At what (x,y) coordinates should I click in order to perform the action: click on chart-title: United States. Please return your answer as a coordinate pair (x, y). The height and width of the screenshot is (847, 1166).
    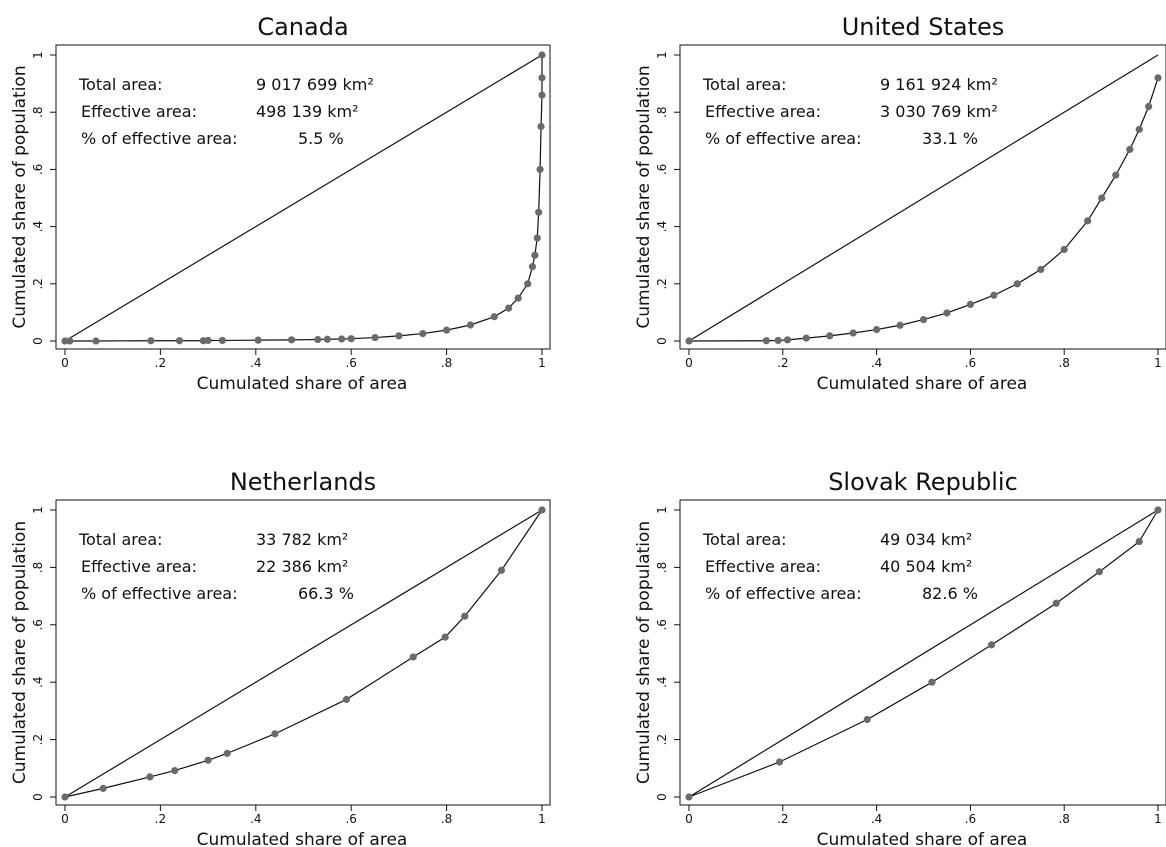
    Looking at the image, I should click on (923, 27).